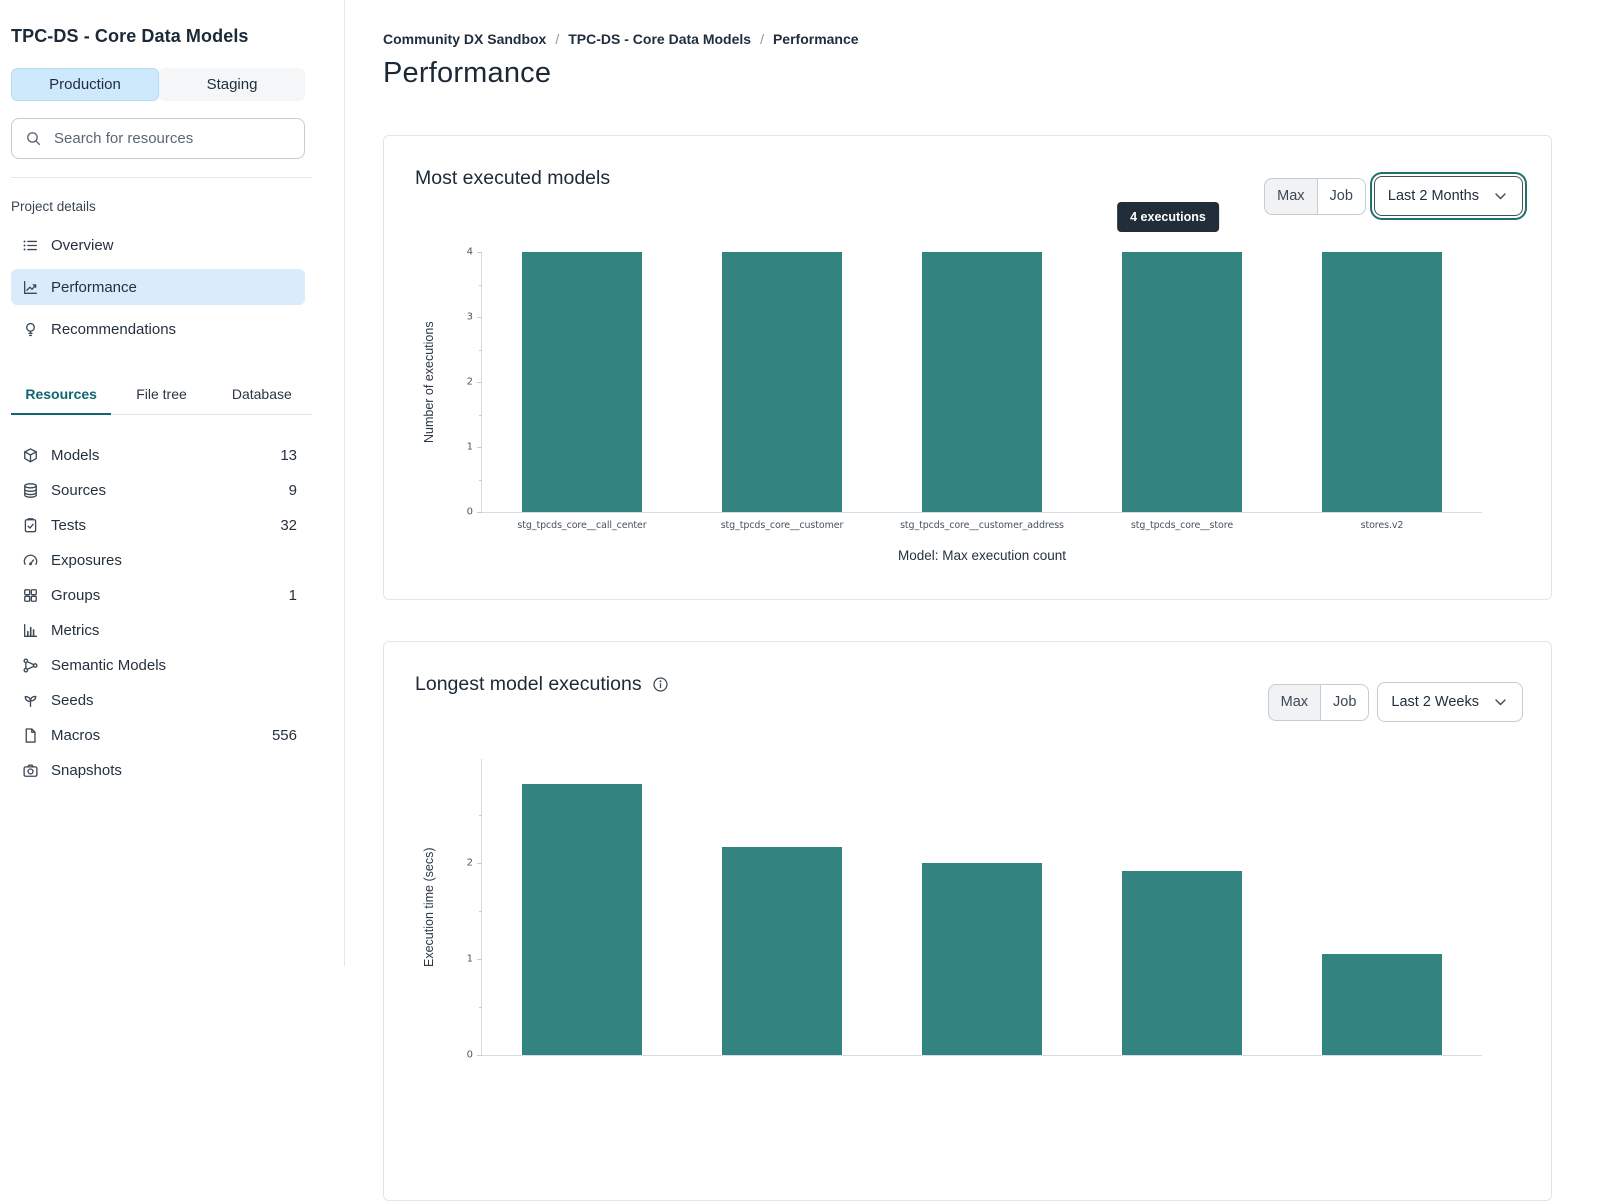  I want to click on sprout-icon, so click(30, 701).